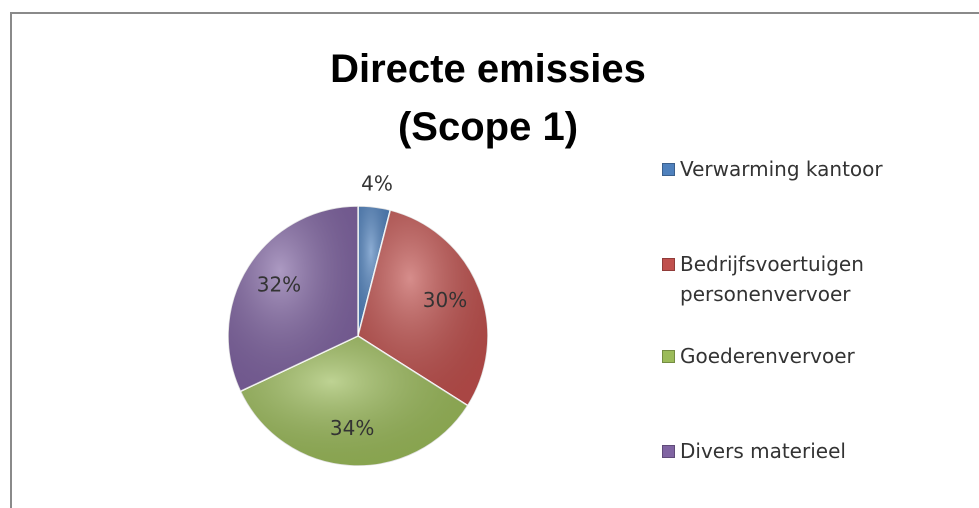  Describe the element at coordinates (445, 300) in the screenshot. I see `data-label: 30%` at that location.